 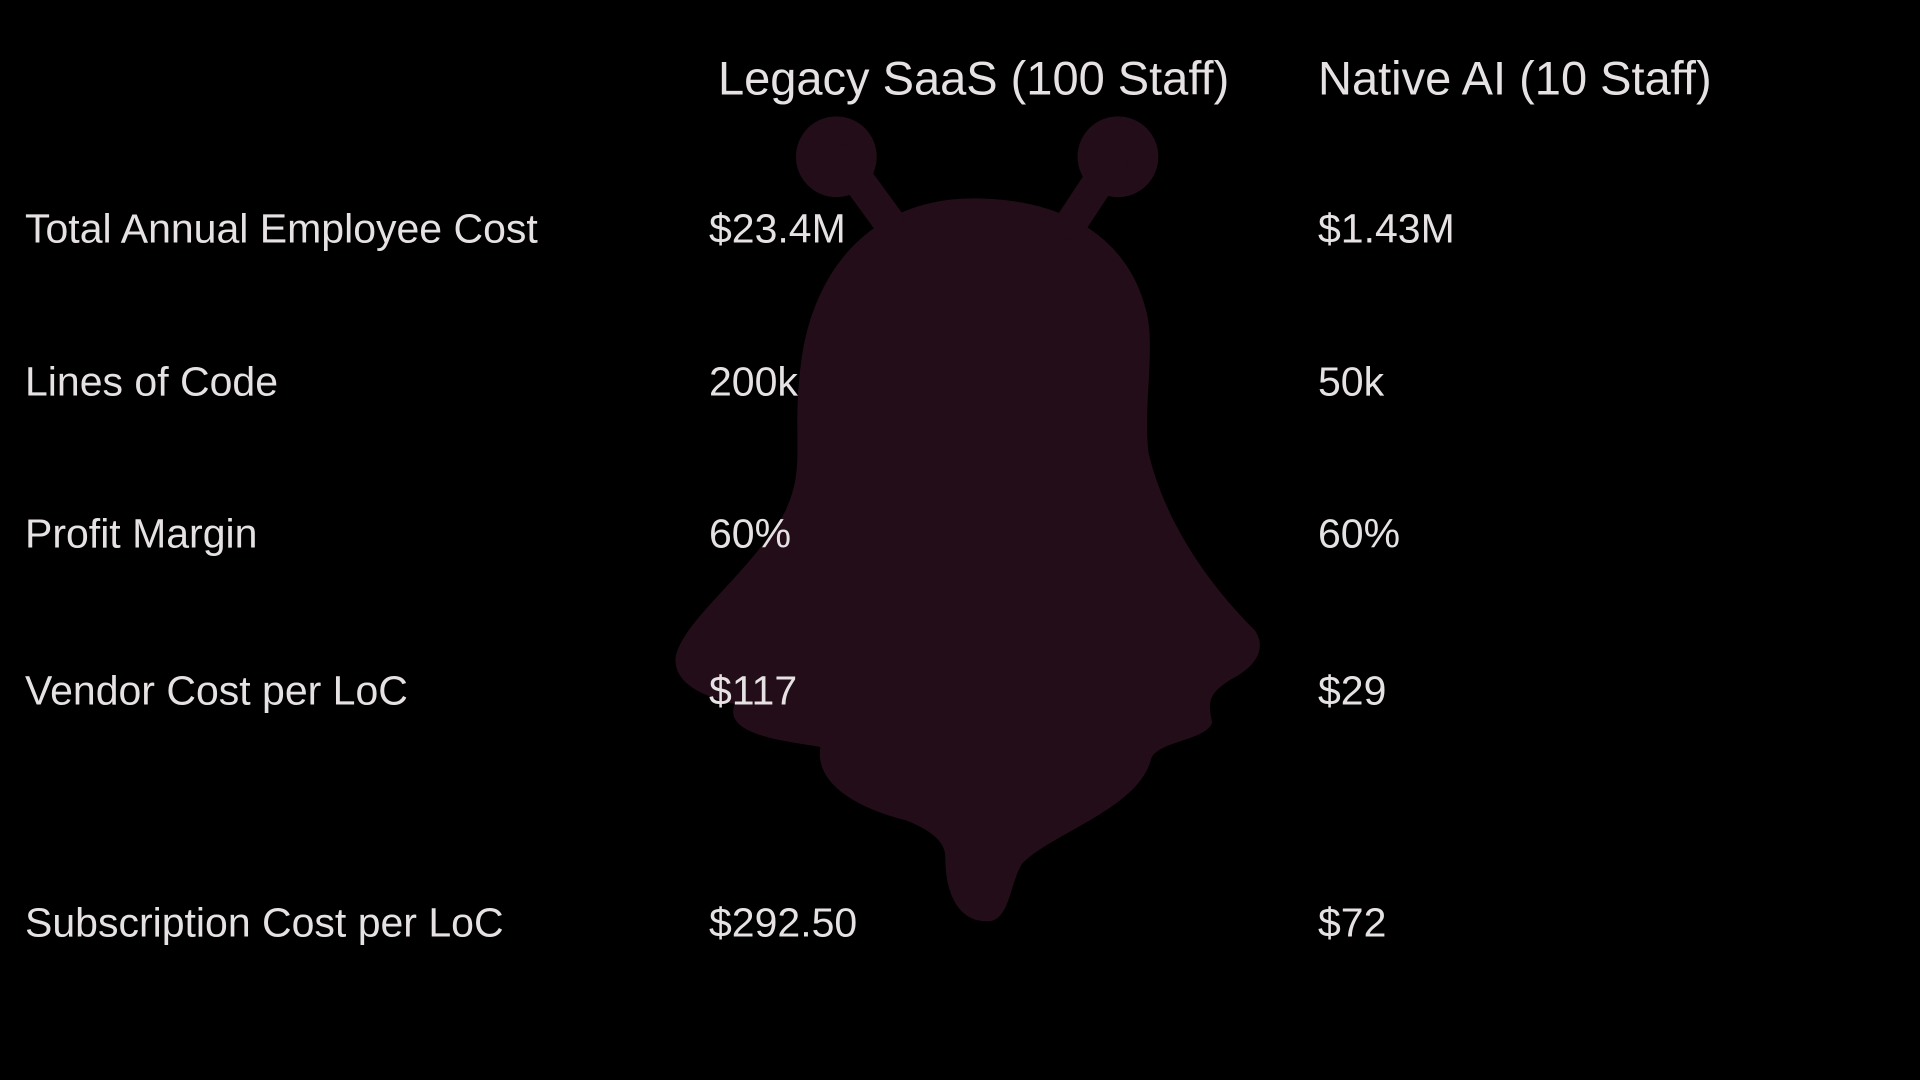 What do you see at coordinates (281, 228) in the screenshot?
I see `row-label: Total Annual Employee Cost` at bounding box center [281, 228].